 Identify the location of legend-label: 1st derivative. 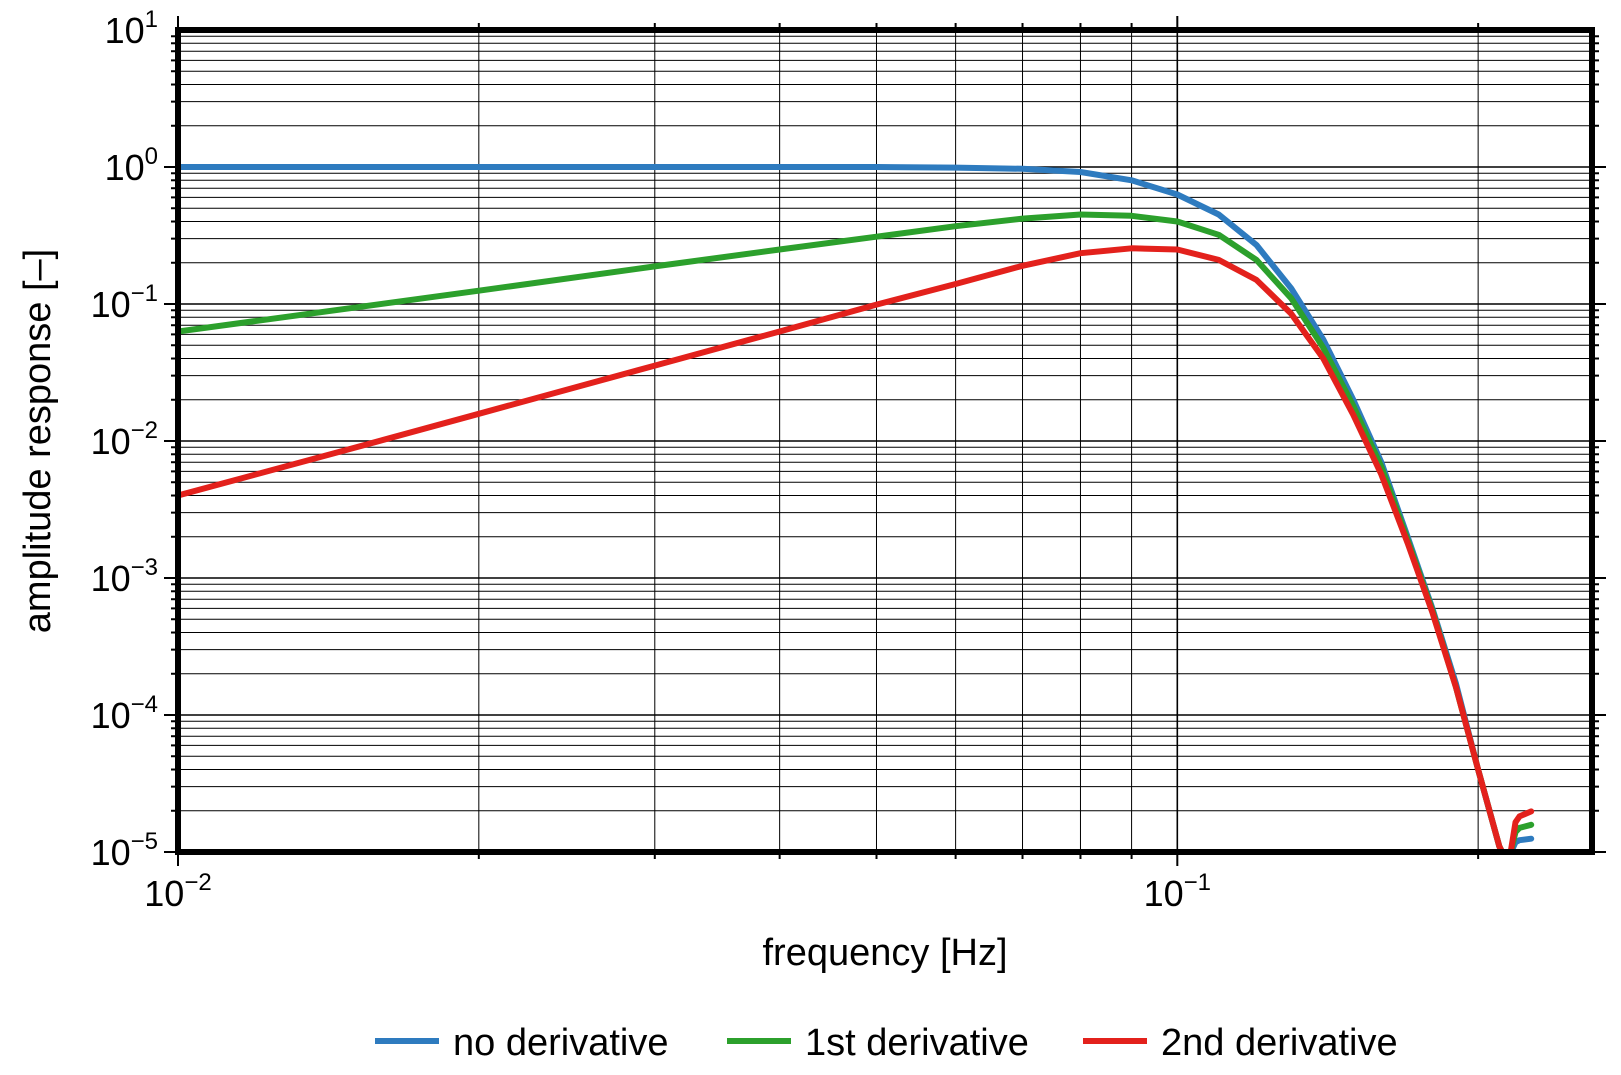
(917, 1043).